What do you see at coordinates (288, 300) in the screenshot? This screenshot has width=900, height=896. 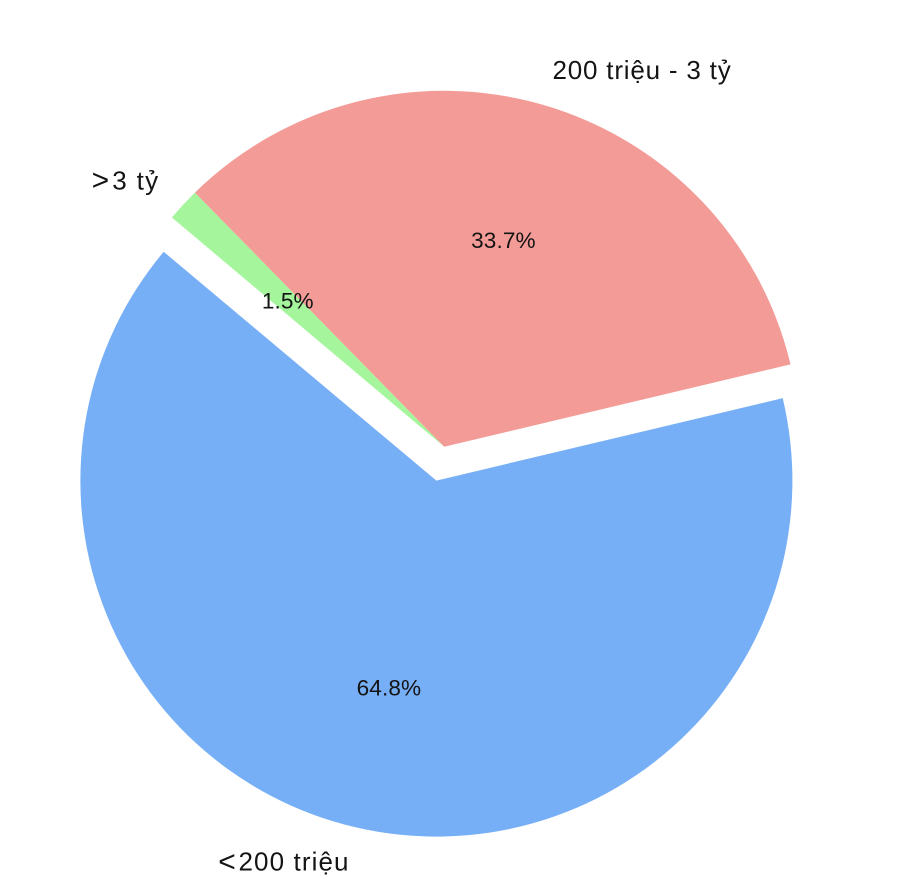 I see `svg-text: 1.5%` at bounding box center [288, 300].